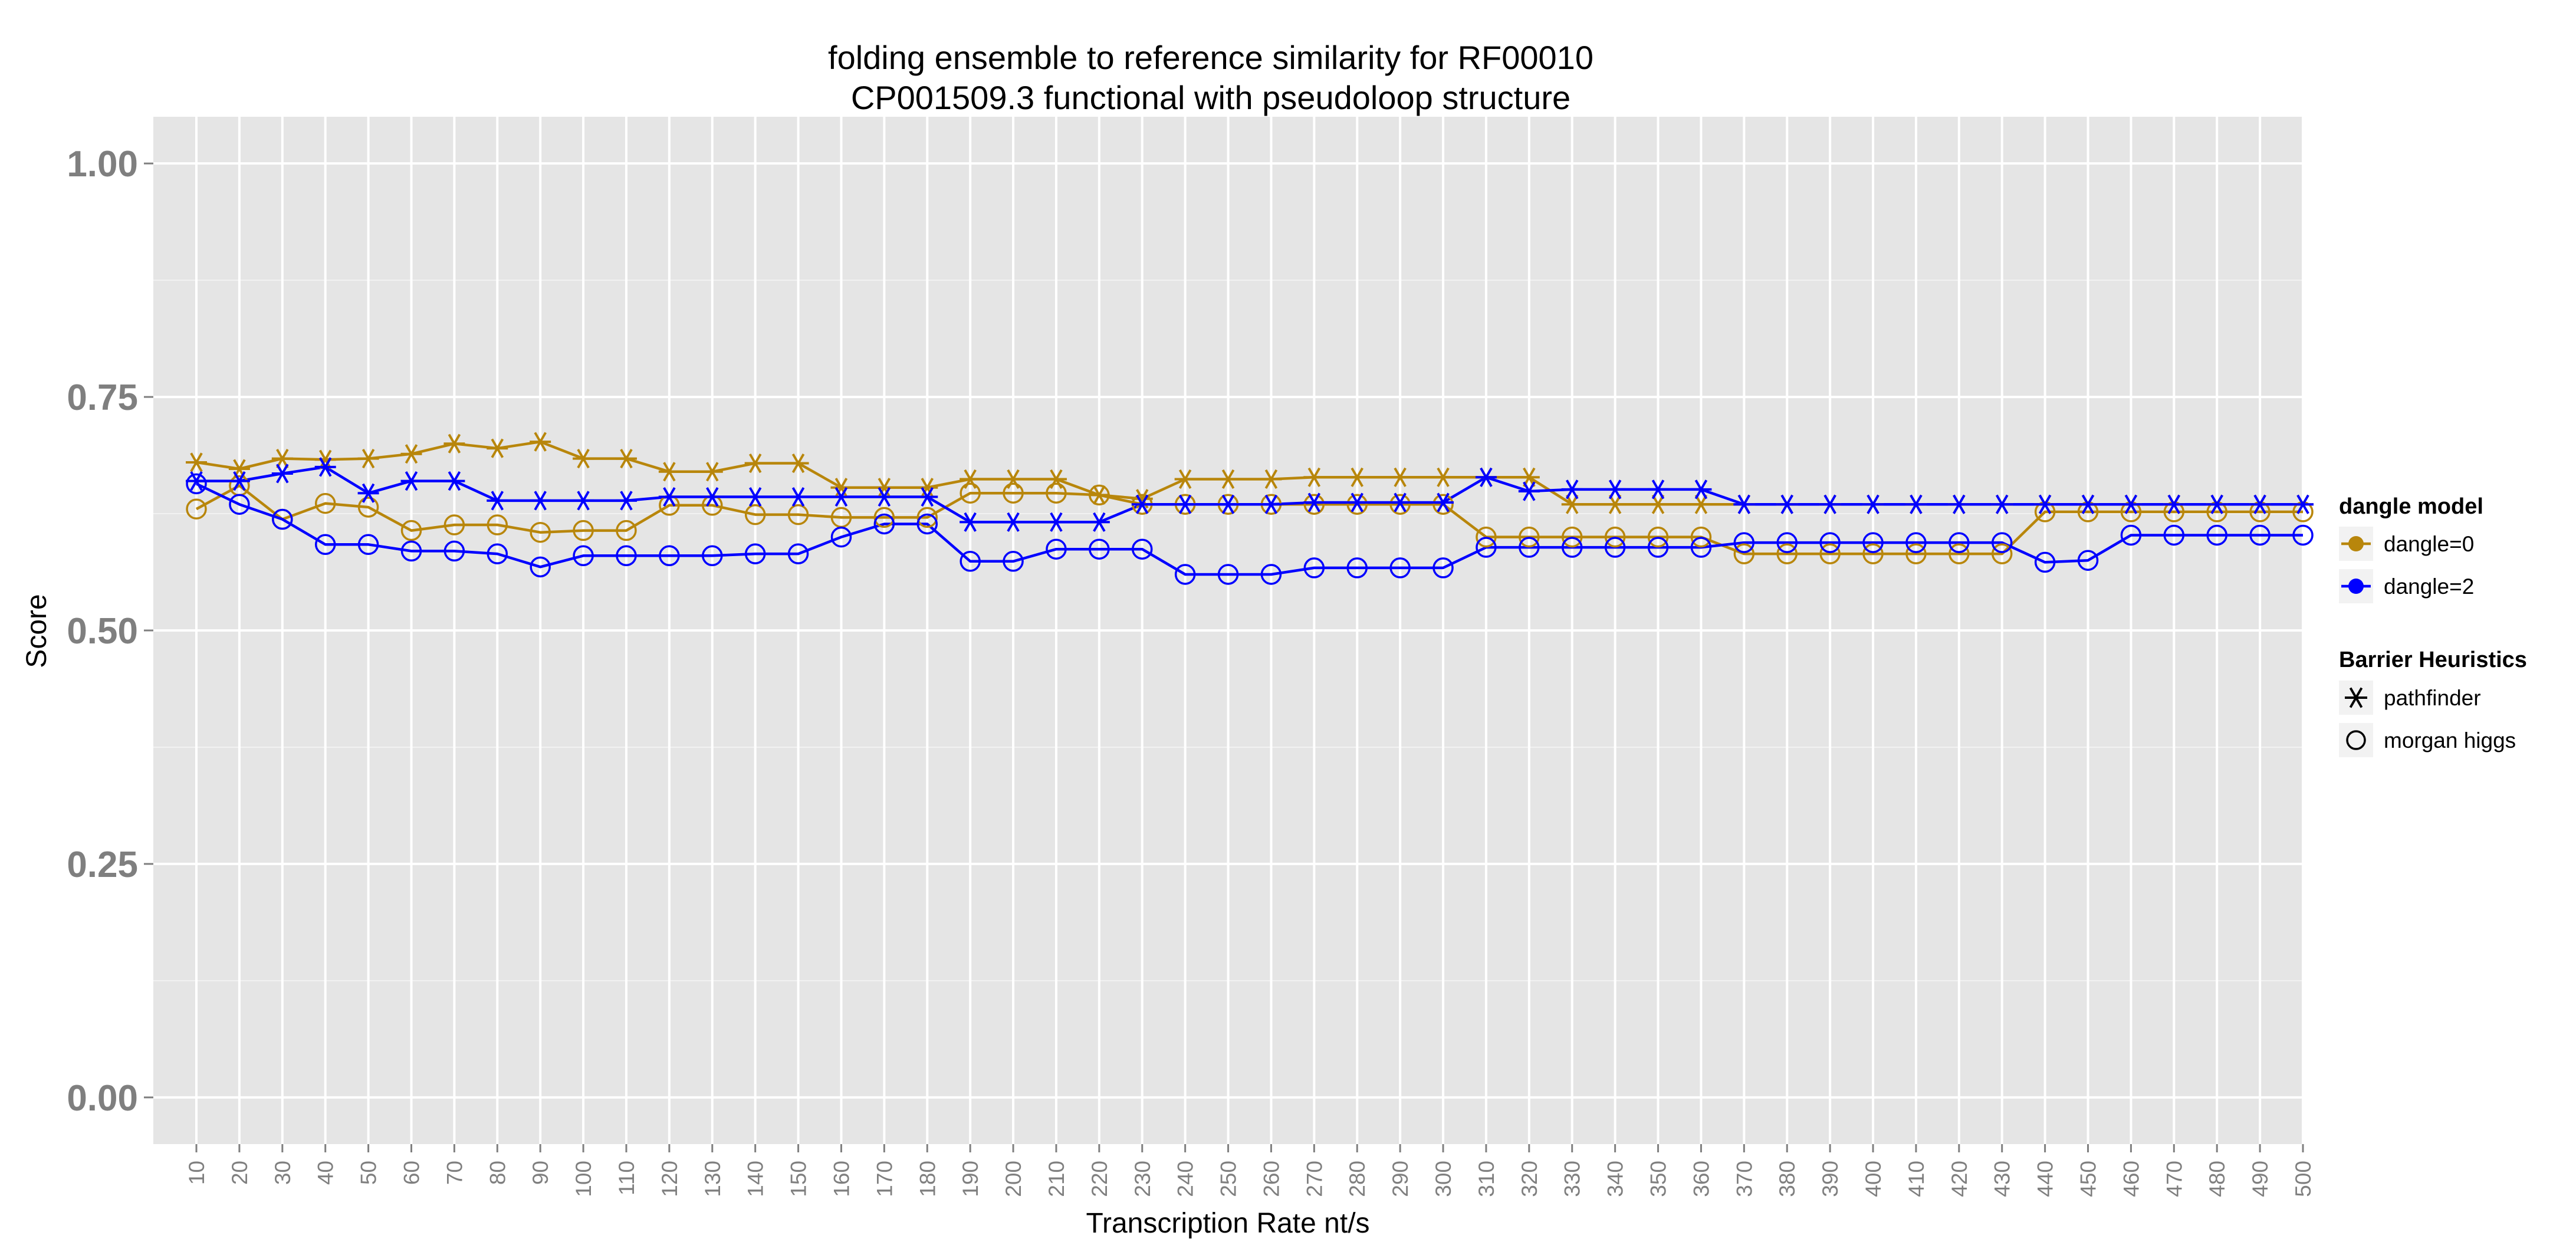  Describe the element at coordinates (1916, 1179) in the screenshot. I see `x-tick-label: 410` at that location.